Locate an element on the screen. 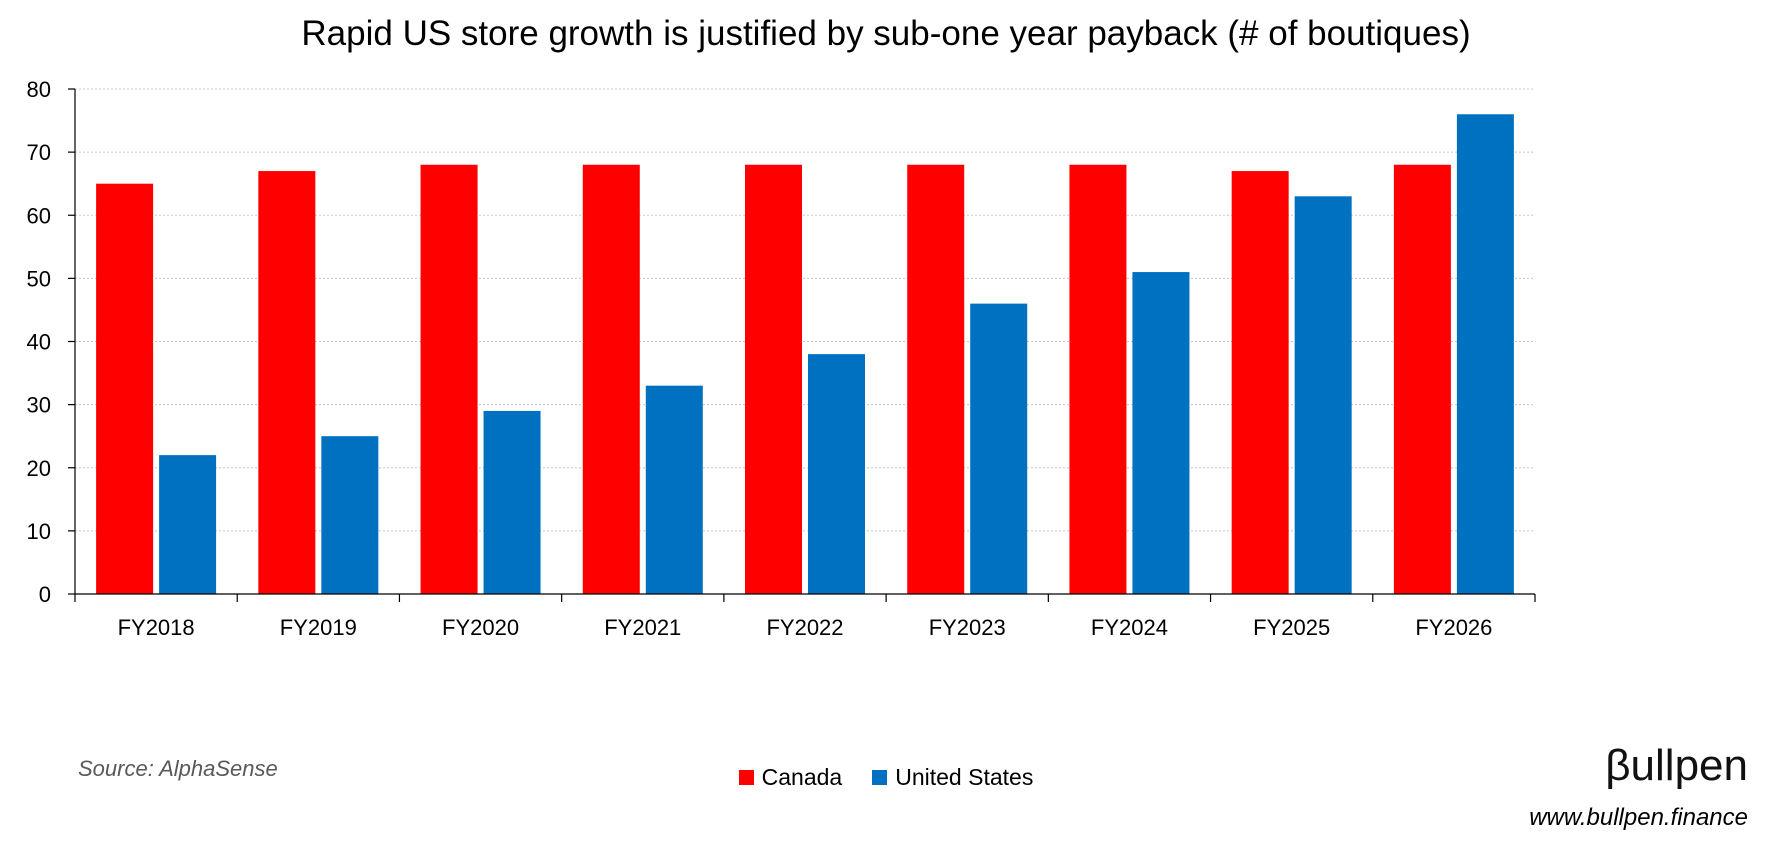 This screenshot has height=846, width=1772. legend-swatch-united-states is located at coordinates (880, 777).